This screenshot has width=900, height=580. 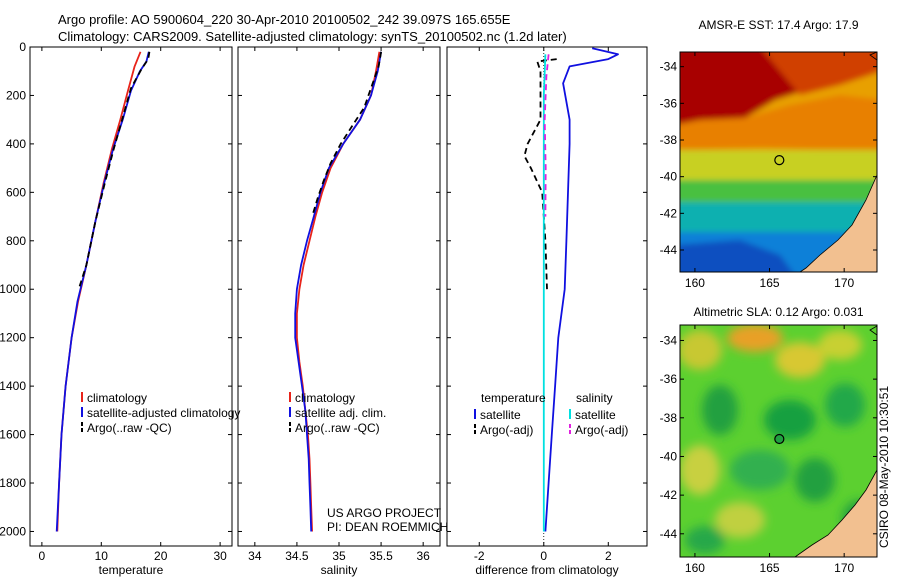 What do you see at coordinates (513, 398) in the screenshot?
I see `difference-legend-heading: temperature` at bounding box center [513, 398].